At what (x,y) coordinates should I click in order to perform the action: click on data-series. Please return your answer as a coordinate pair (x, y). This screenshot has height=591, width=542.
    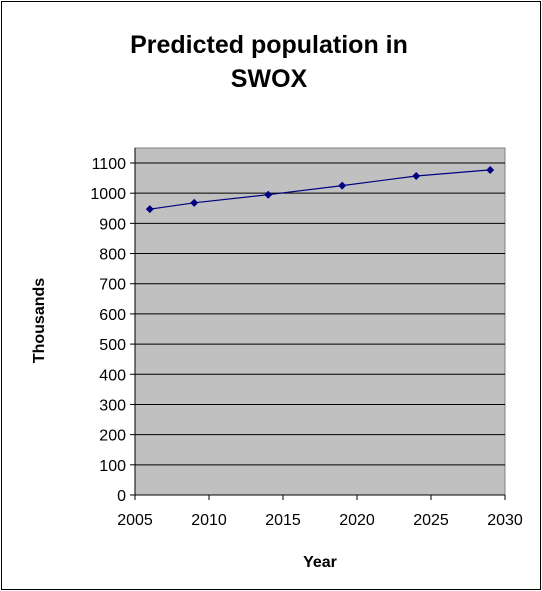
    Looking at the image, I should click on (320, 189).